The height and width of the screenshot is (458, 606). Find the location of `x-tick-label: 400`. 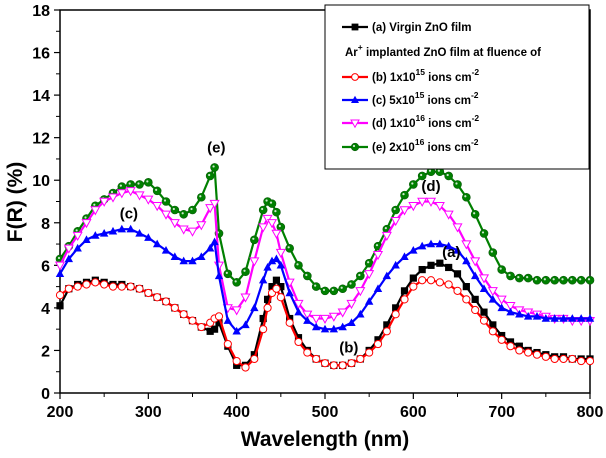

x-tick-label: 400 is located at coordinates (236, 412).